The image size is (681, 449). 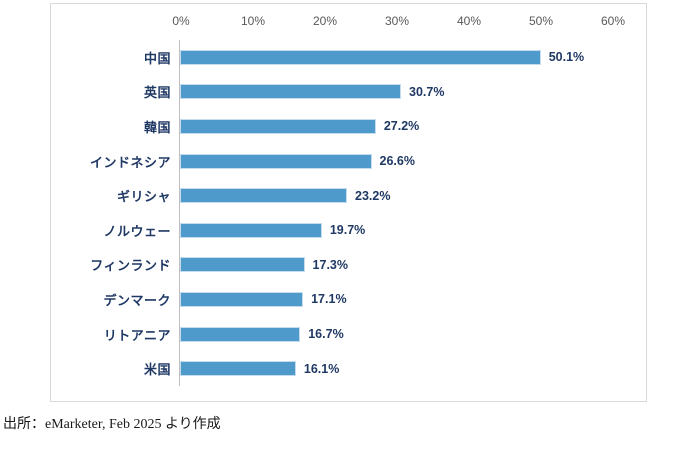 What do you see at coordinates (137, 231) in the screenshot?
I see `category-label: ノルウェー` at bounding box center [137, 231].